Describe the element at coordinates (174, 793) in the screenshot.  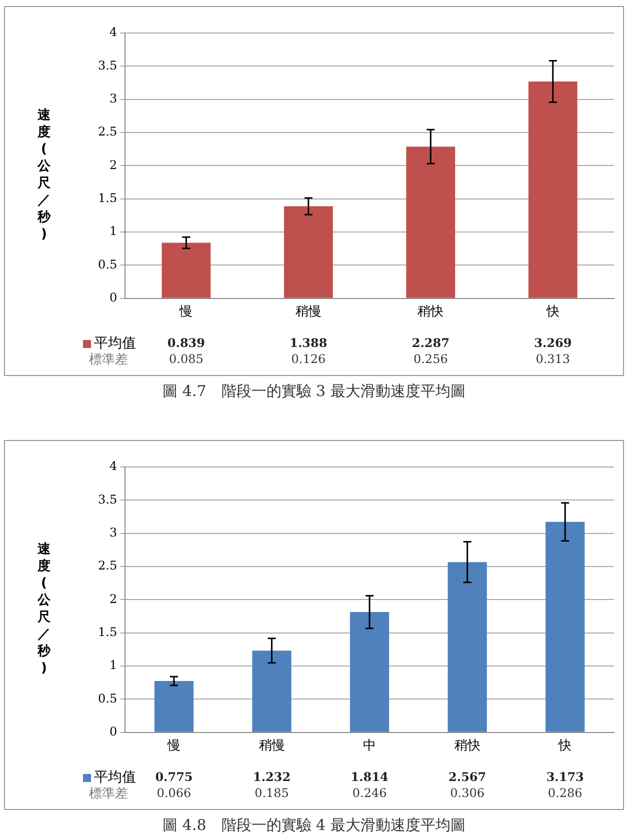
I see `text: 0.066` at that location.